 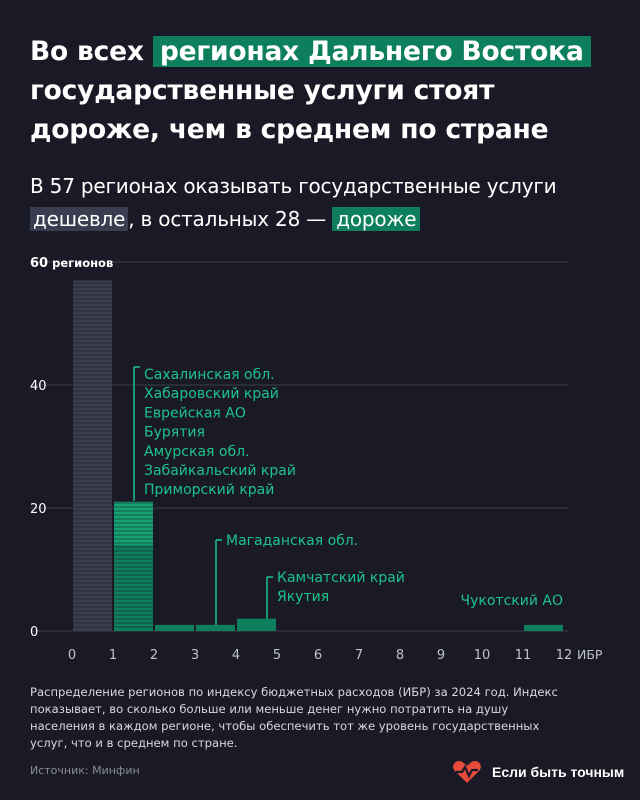 I want to click on x-tick-label: 10, so click(x=482, y=655).